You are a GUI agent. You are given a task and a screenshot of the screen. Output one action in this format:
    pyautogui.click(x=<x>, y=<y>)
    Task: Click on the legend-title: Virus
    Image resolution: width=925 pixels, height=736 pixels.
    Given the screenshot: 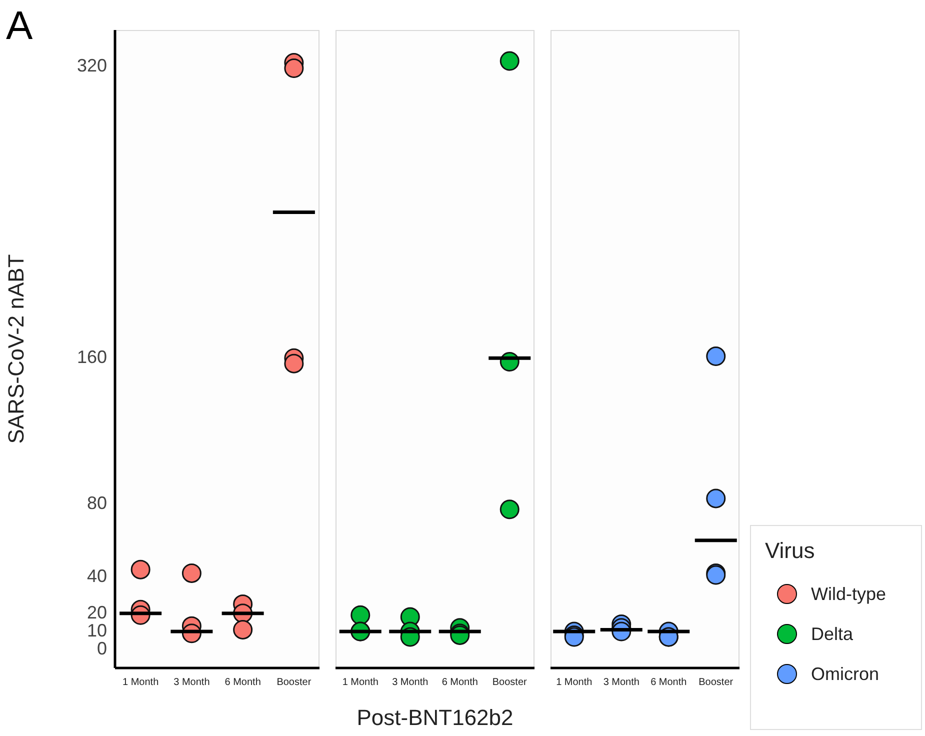 What is the action you would take?
    pyautogui.click(x=790, y=551)
    